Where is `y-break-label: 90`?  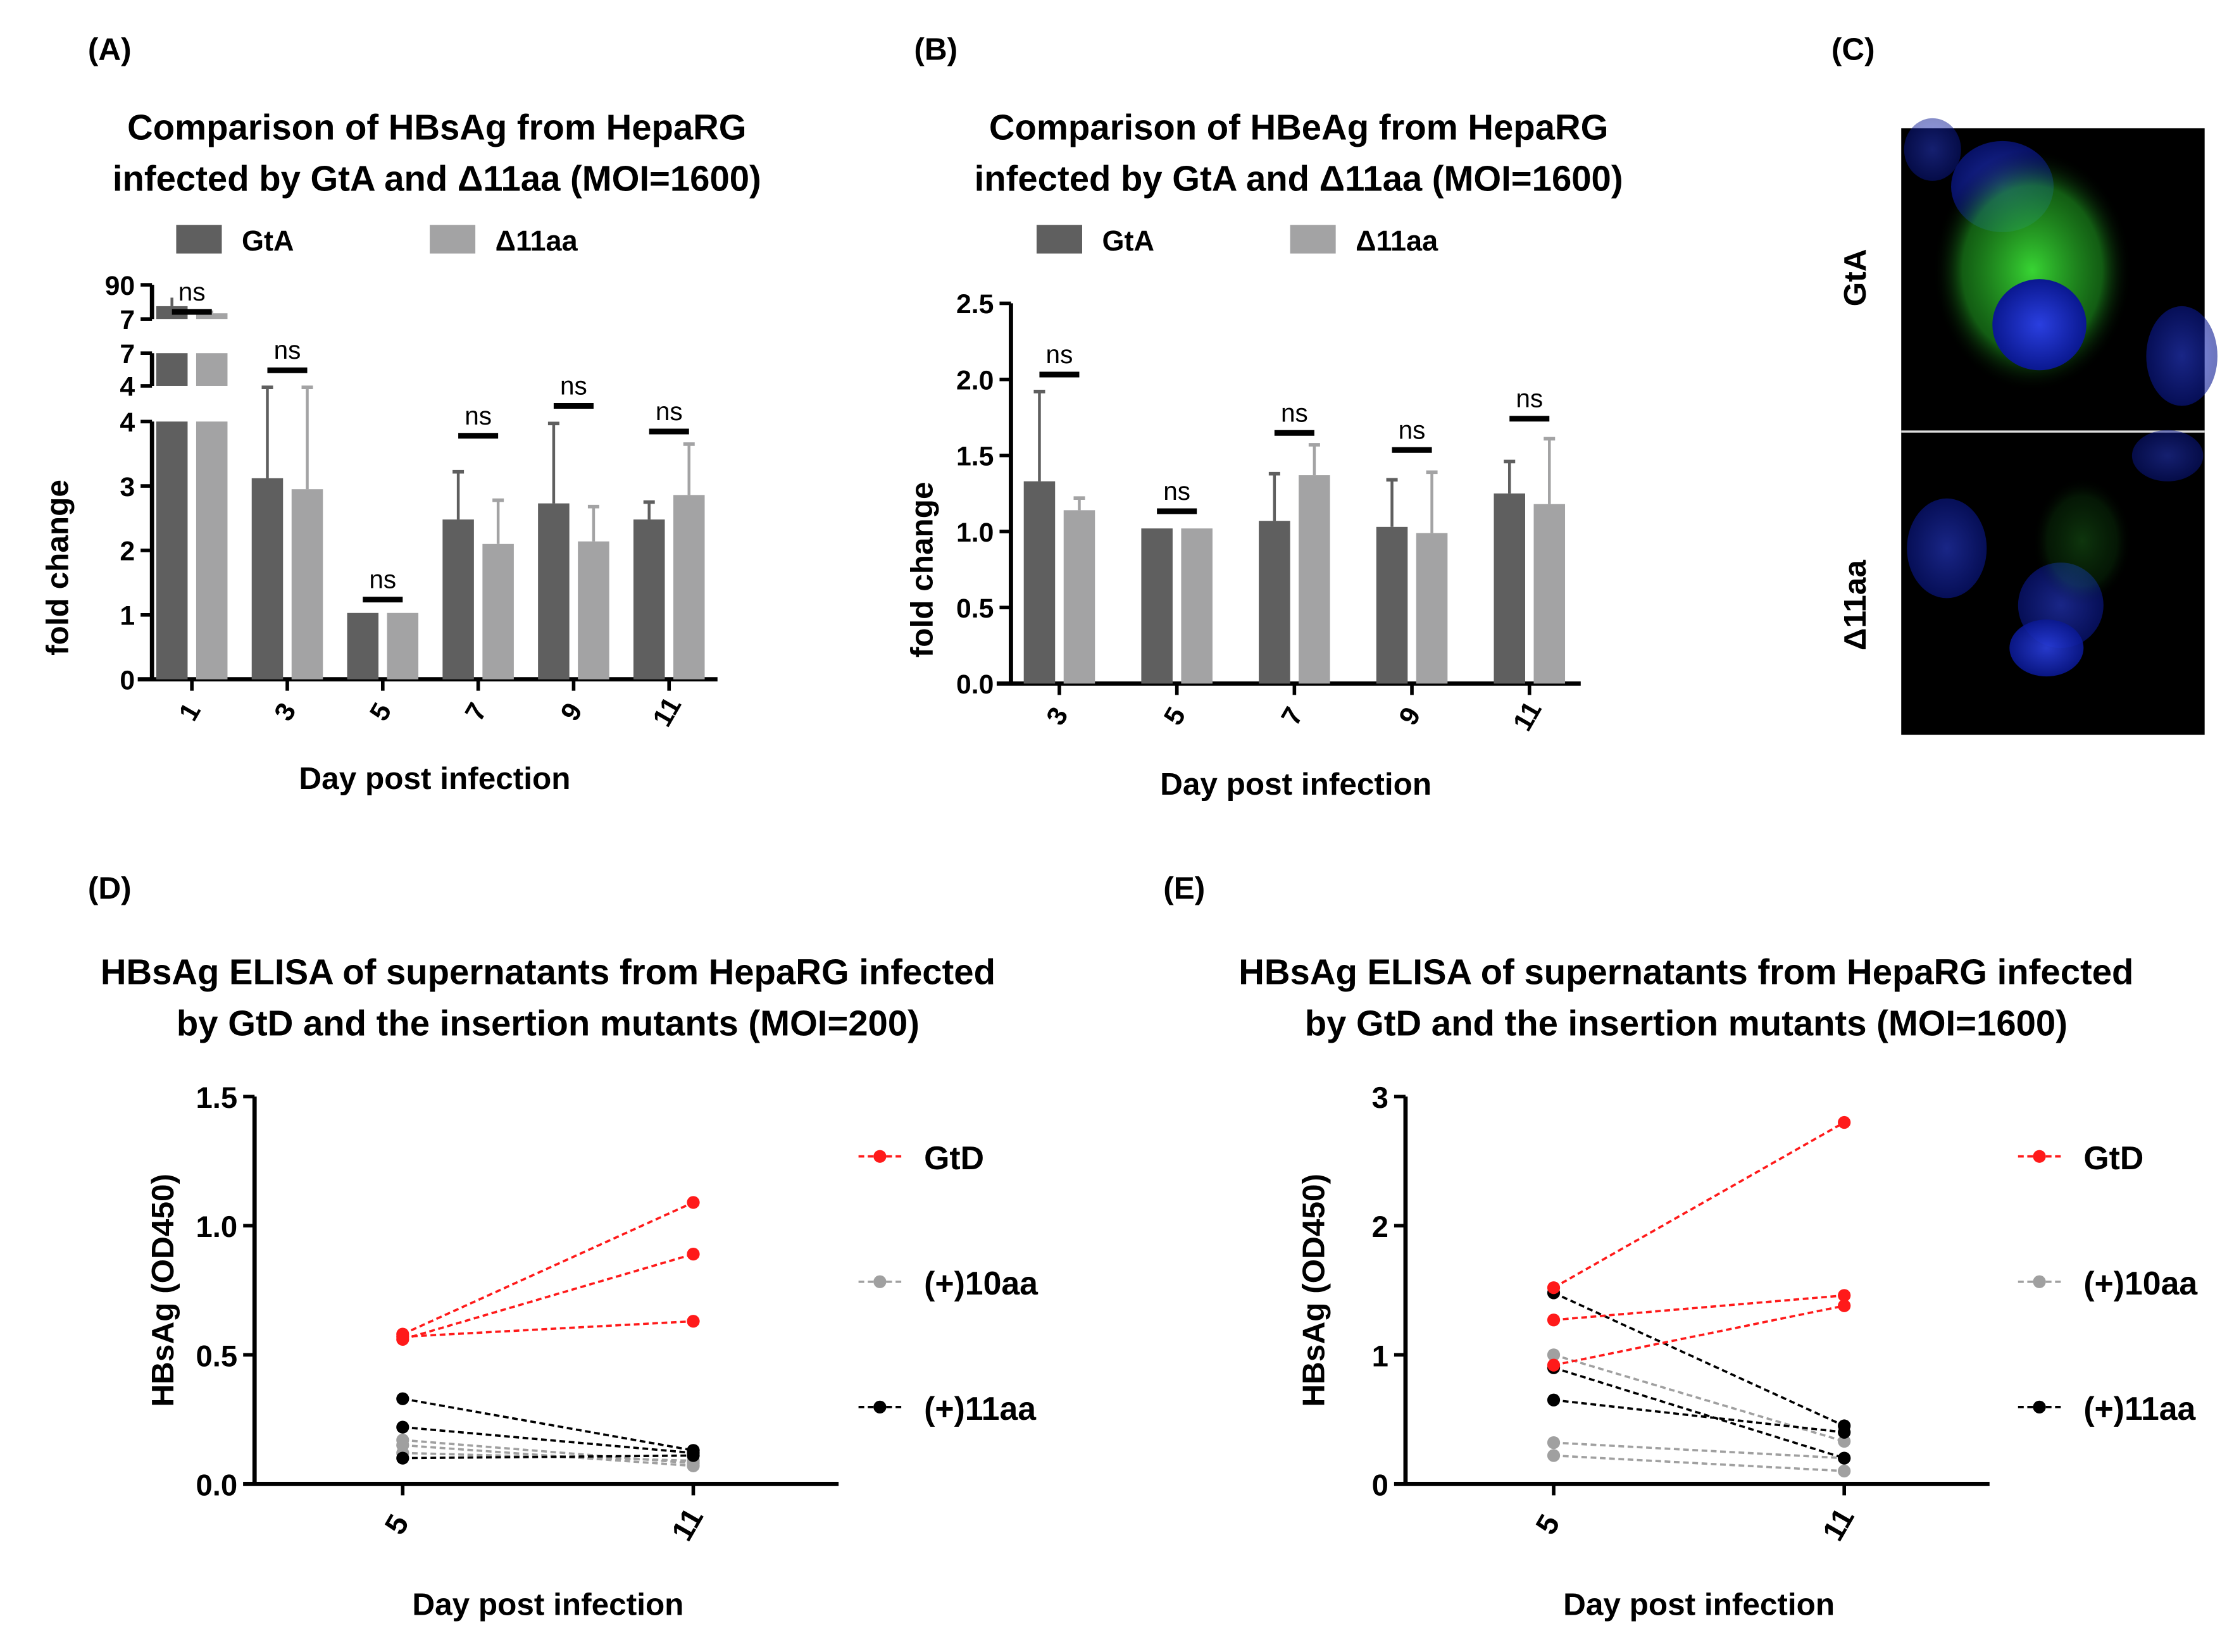
y-break-label: 90 is located at coordinates (120, 286).